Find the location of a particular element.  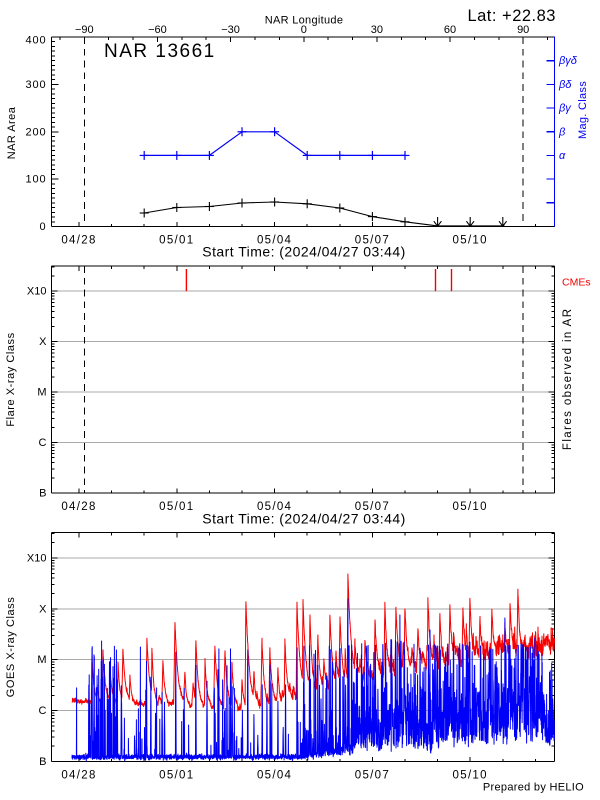

svg-text: −30 is located at coordinates (230, 30).